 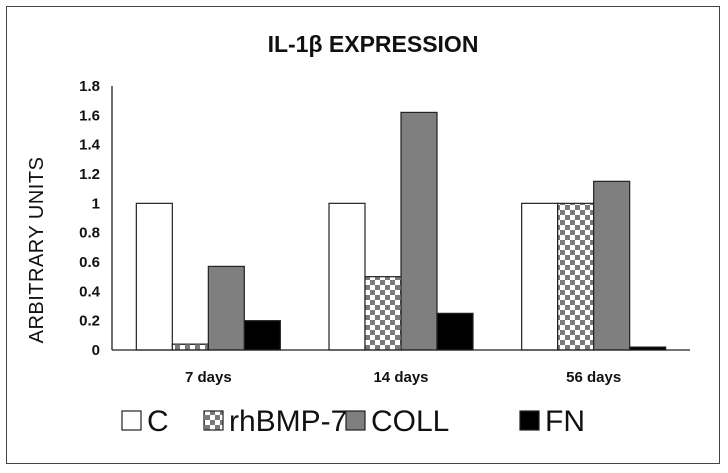 What do you see at coordinates (96, 350) in the screenshot?
I see `y-tick-label: 0` at bounding box center [96, 350].